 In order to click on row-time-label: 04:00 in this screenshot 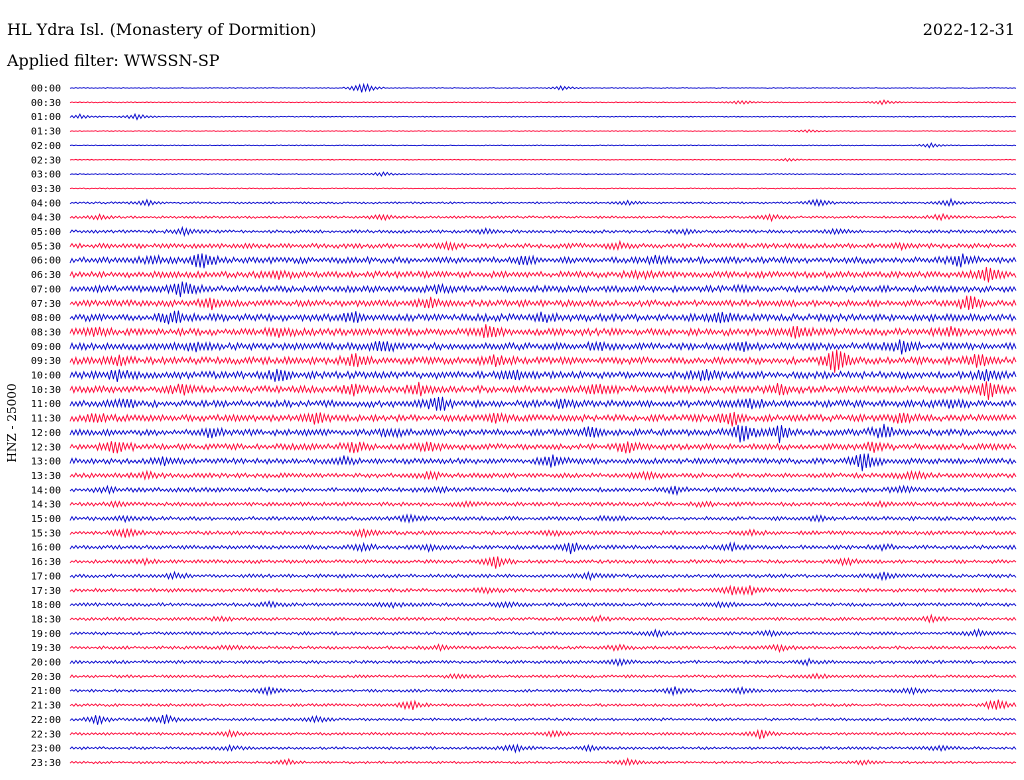, I will do `click(46, 203)`.